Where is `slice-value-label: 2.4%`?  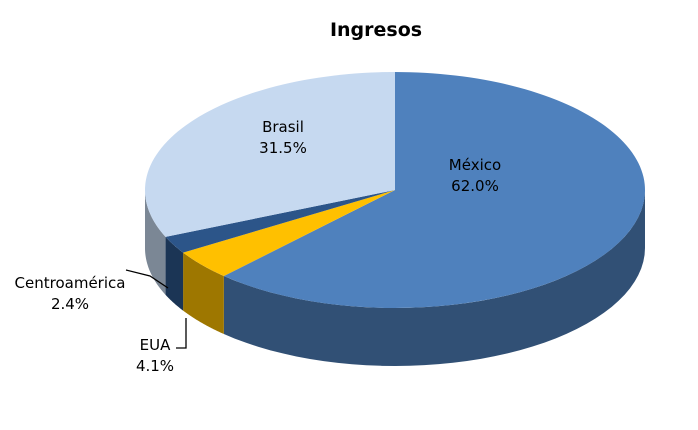
slice-value-label: 2.4% is located at coordinates (70, 304).